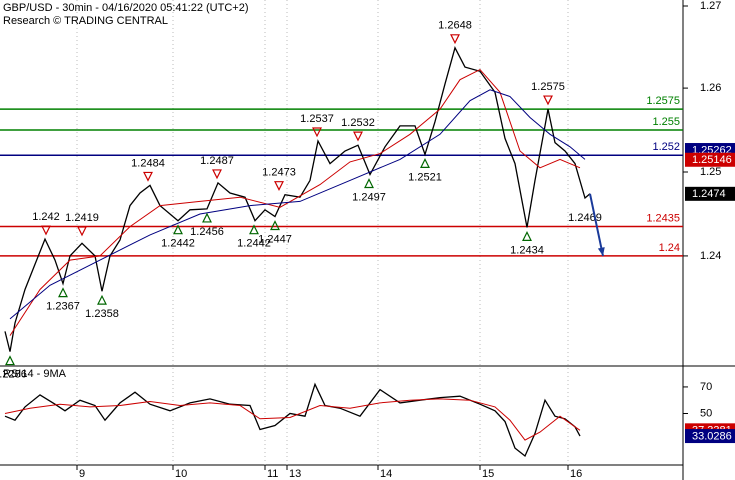  Describe the element at coordinates (369, 197) in the screenshot. I see `annotation-label: 1.2497` at that location.